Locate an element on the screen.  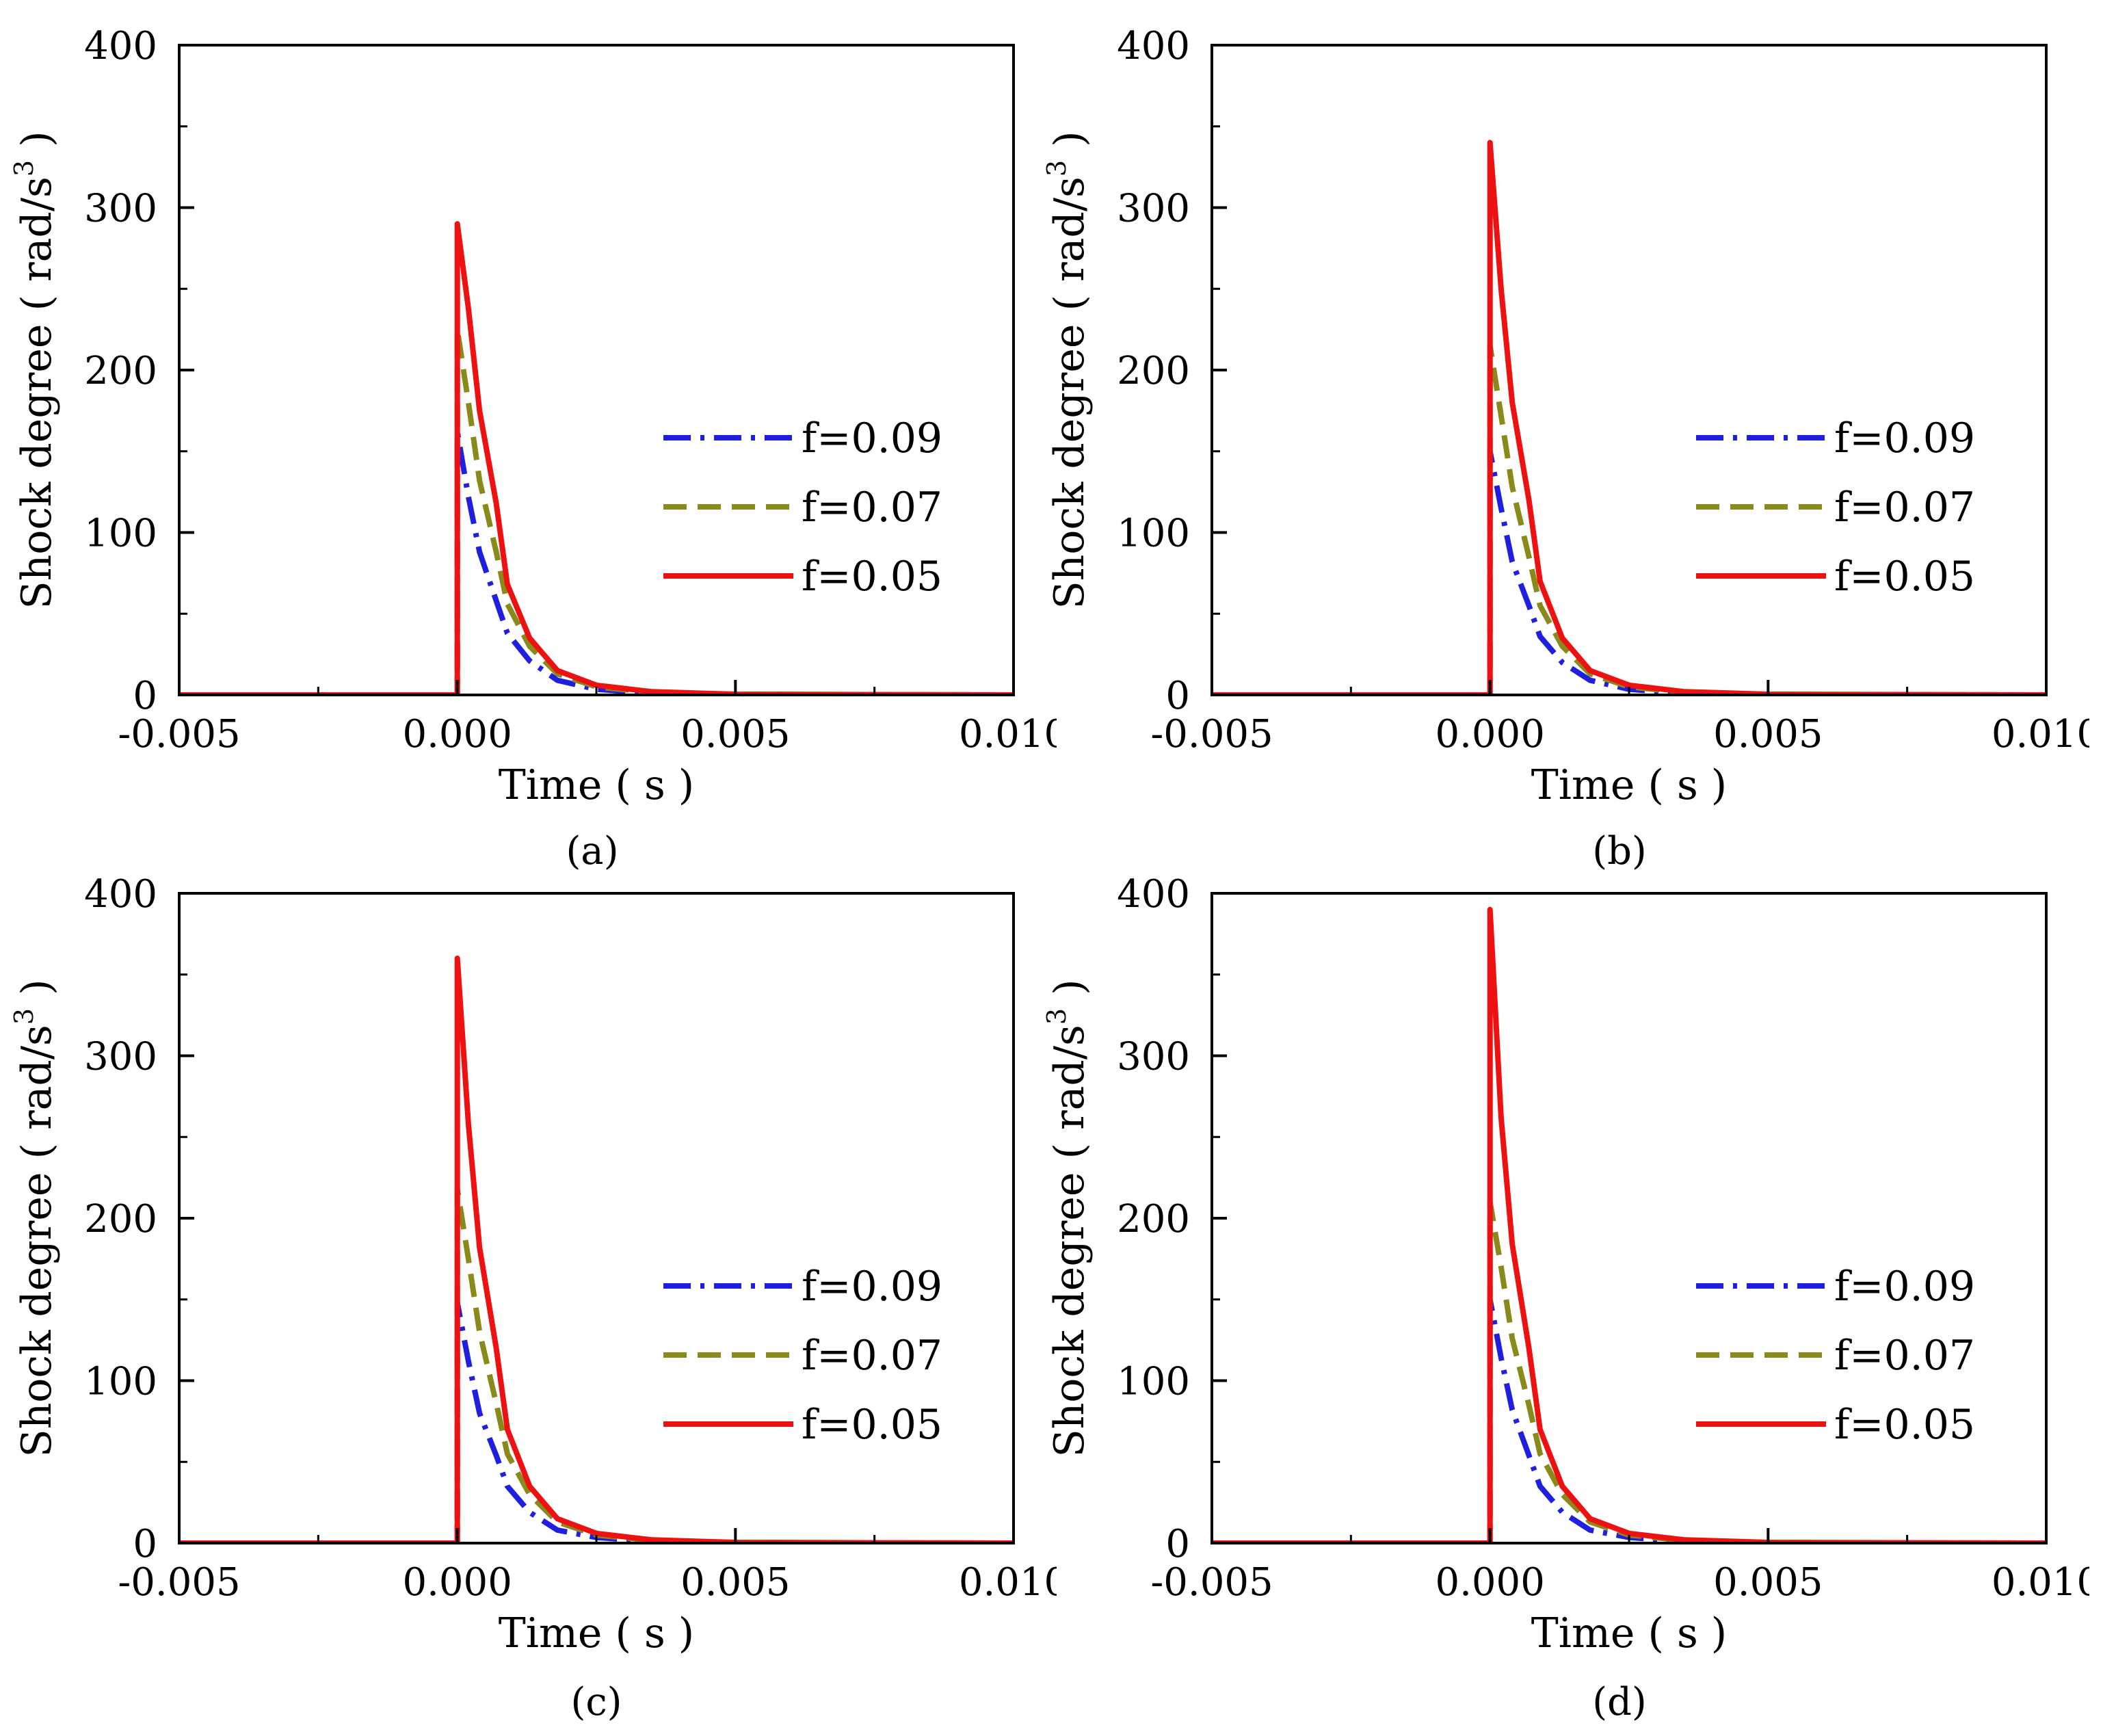
panel-caption-a: (a) is located at coordinates (592, 851).